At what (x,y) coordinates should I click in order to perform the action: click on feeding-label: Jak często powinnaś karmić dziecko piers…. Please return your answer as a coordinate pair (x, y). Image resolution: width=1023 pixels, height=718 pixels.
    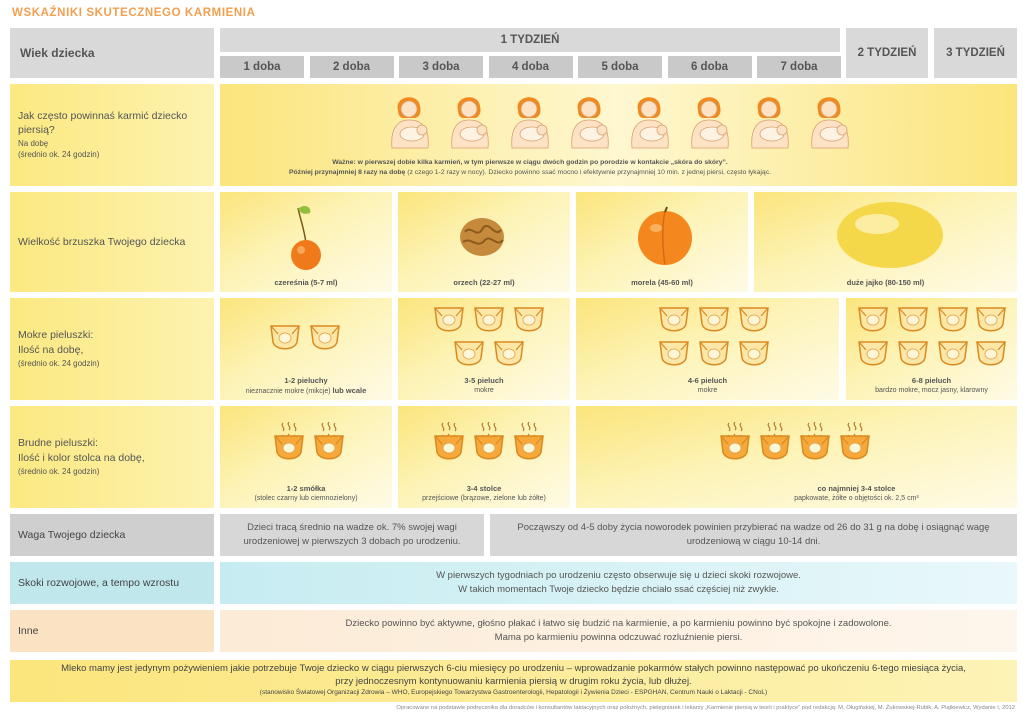
    Looking at the image, I should click on (112, 135).